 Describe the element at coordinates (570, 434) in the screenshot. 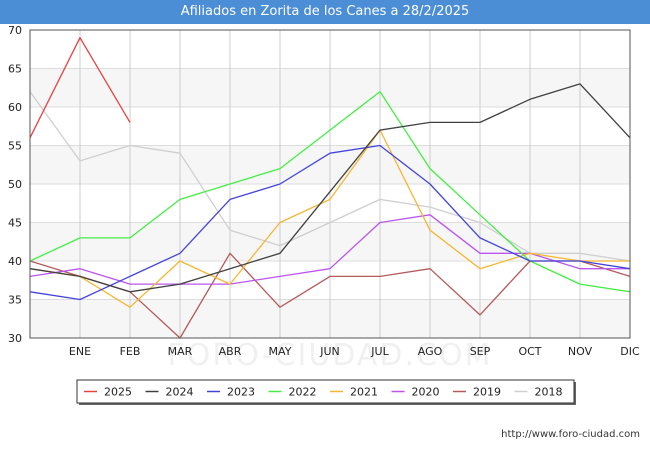

I see `source-text: http://www.foro-ciudad.com` at that location.